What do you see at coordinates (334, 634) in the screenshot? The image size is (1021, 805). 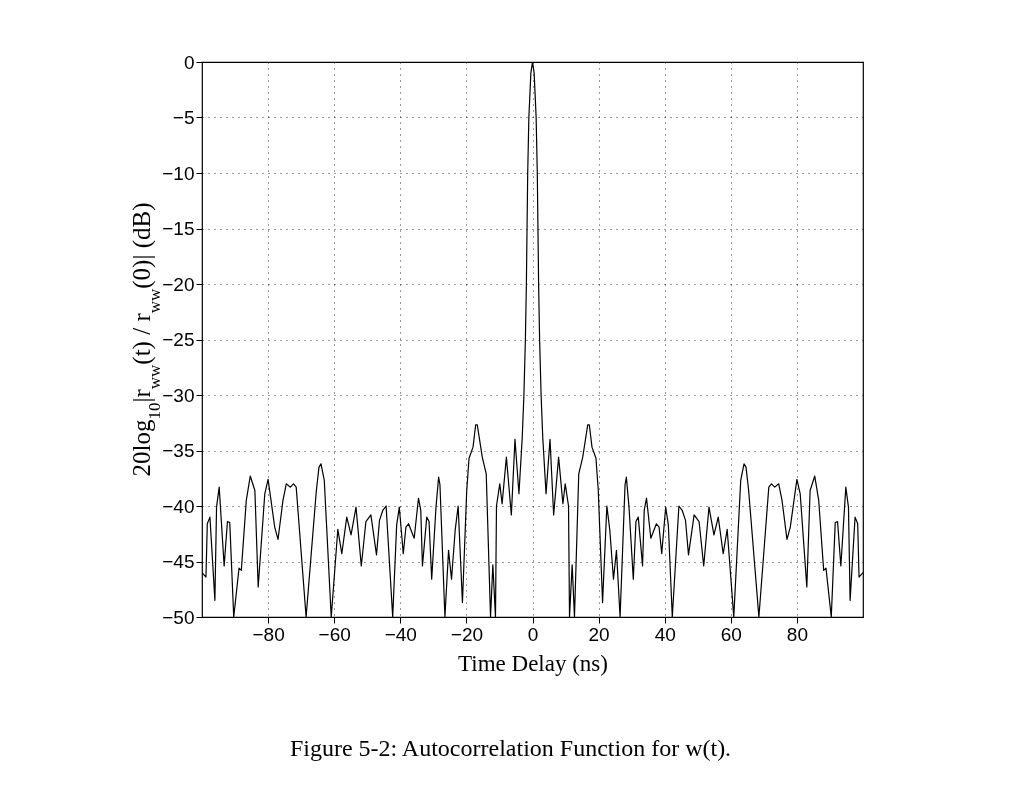 I see `x-tick-label: −60` at bounding box center [334, 634].